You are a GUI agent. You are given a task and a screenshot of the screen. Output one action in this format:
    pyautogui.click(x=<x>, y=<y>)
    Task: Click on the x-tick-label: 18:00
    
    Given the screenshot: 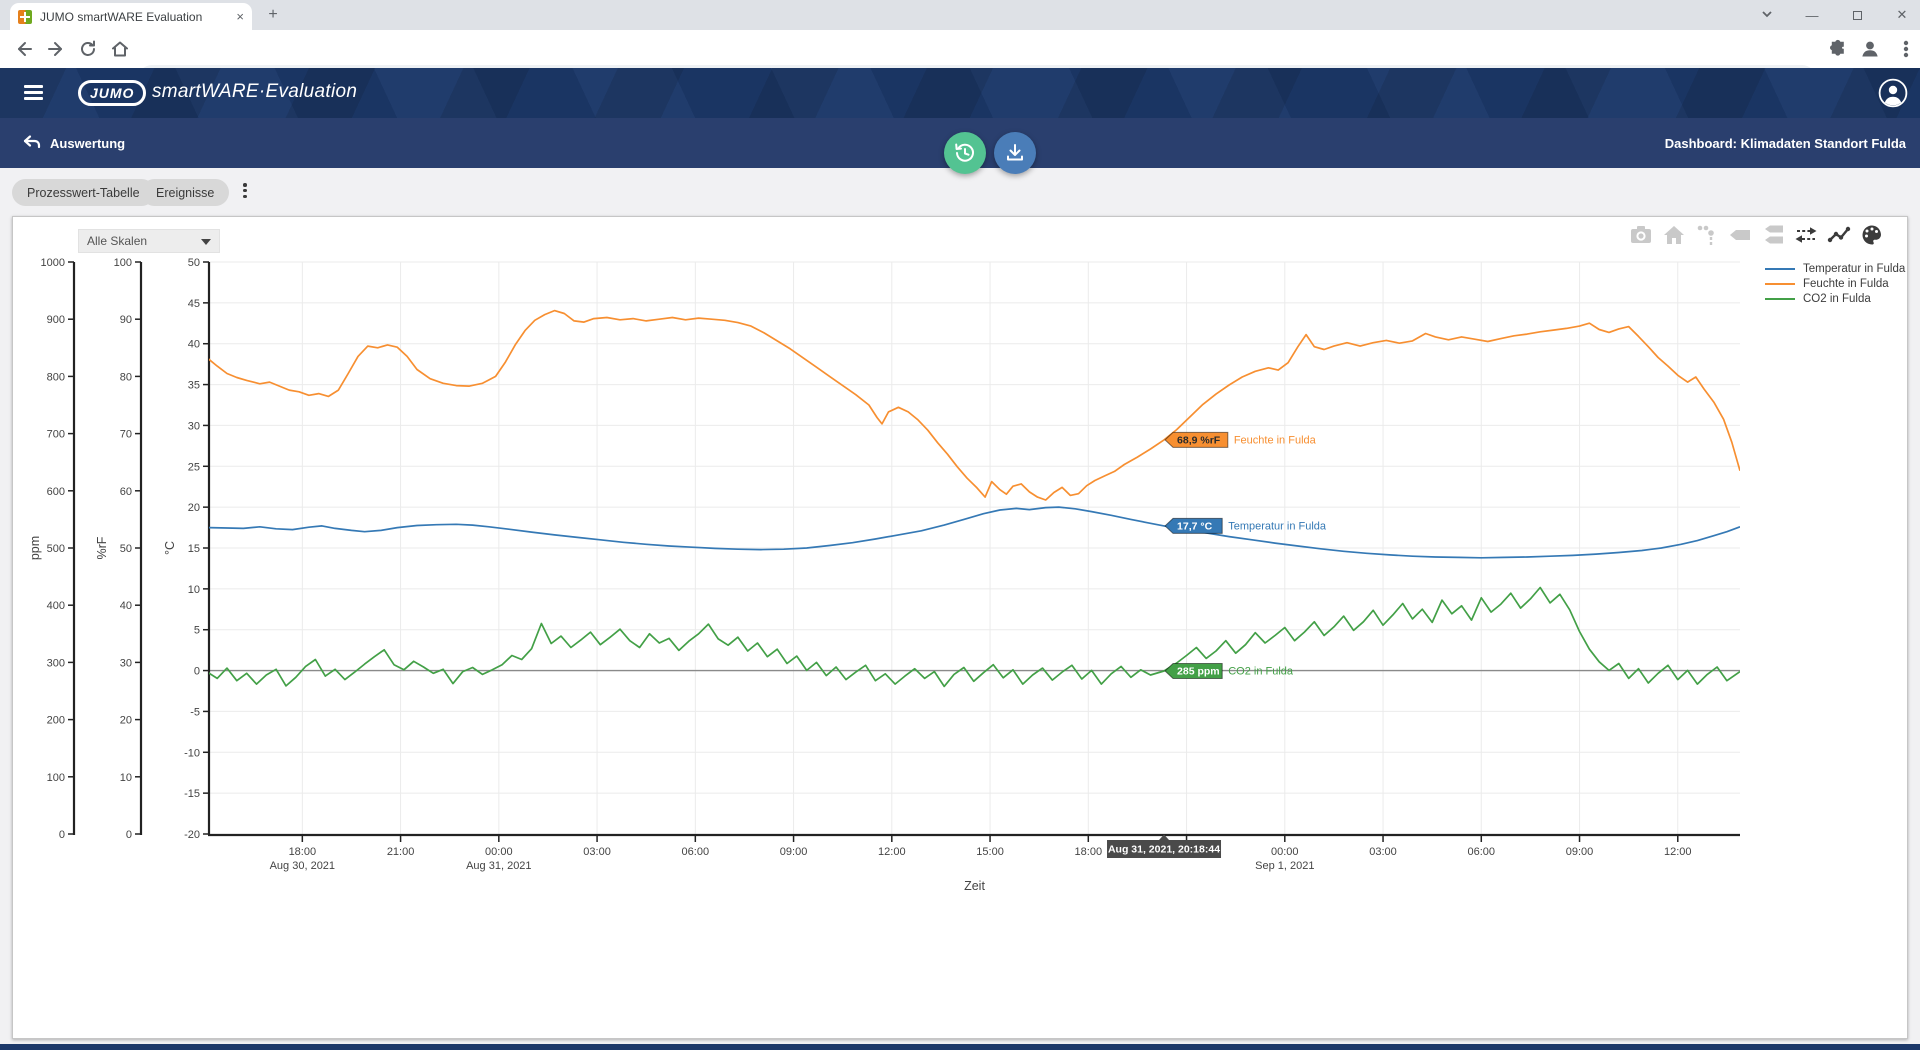 What is the action you would take?
    pyautogui.click(x=1089, y=852)
    